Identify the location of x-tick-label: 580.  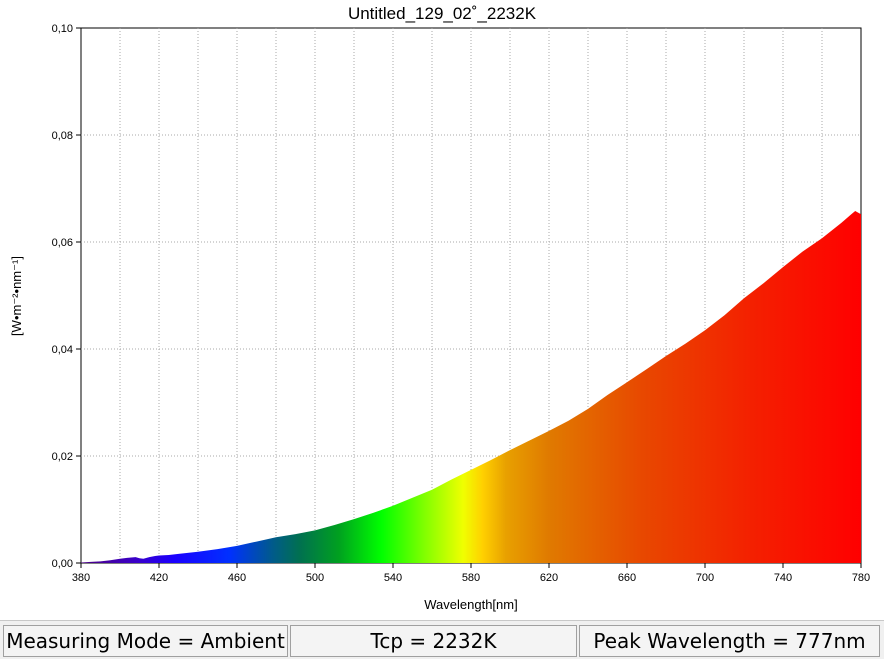
(471, 578).